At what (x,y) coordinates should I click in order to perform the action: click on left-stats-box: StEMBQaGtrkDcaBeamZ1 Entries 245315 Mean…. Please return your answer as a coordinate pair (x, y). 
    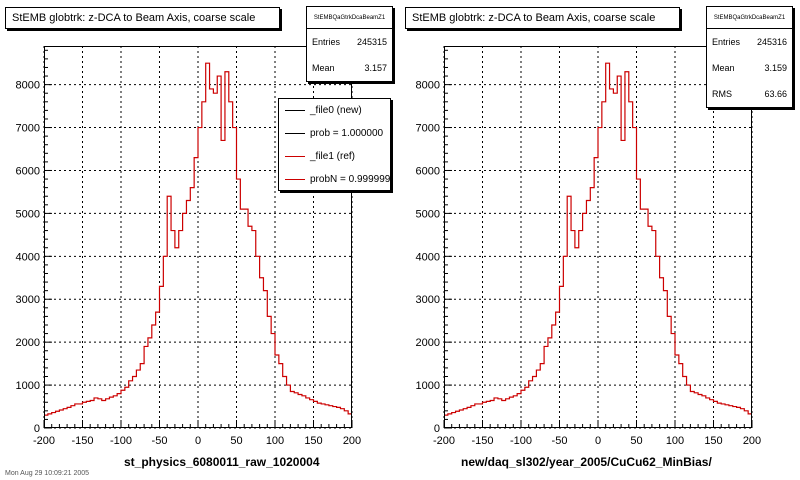
    Looking at the image, I should click on (349, 44).